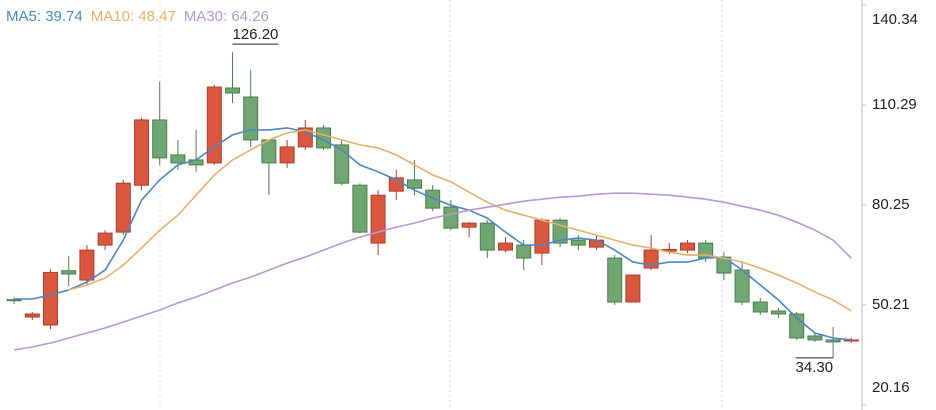  What do you see at coordinates (21, 16) in the screenshot?
I see `legend-name: MA5` at bounding box center [21, 16].